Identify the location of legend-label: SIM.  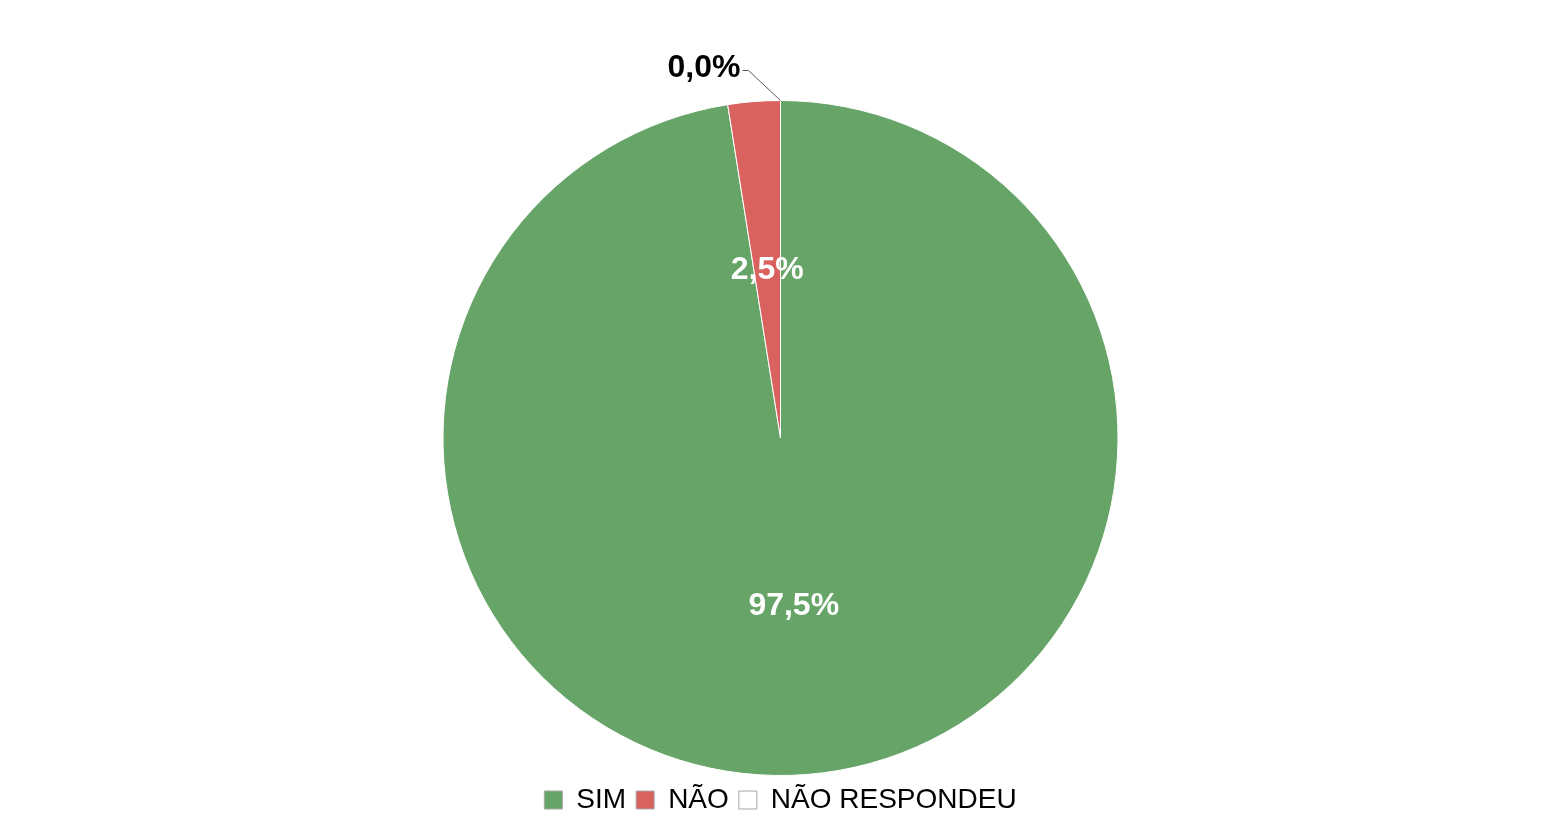
(601, 798).